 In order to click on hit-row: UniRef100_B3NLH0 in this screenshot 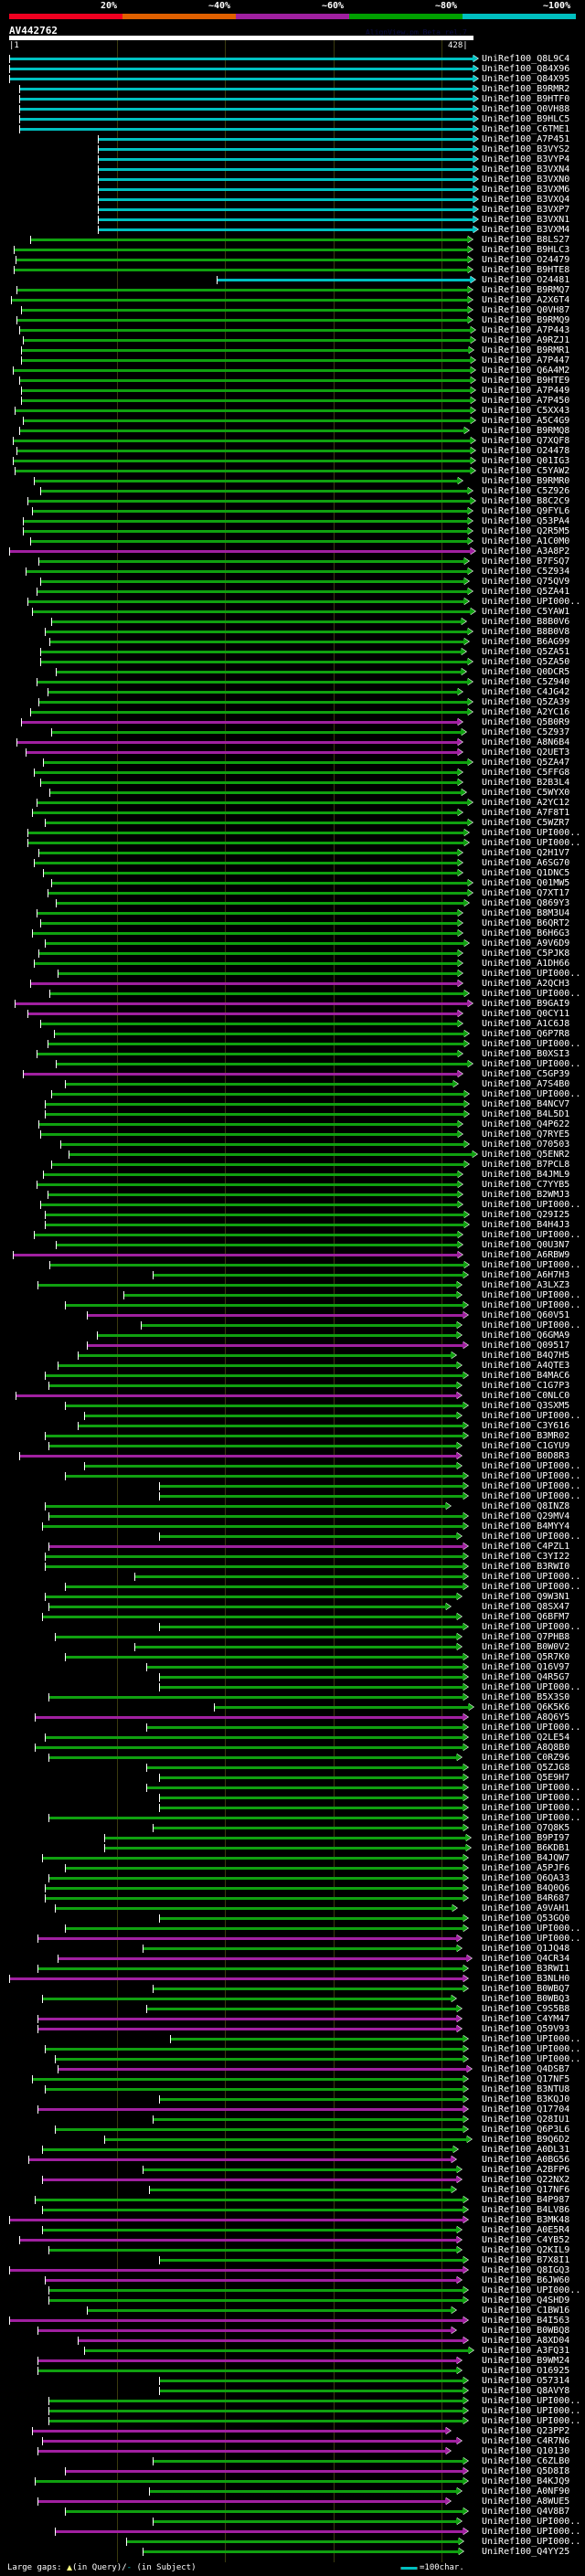, I will do `click(293, 1979)`.